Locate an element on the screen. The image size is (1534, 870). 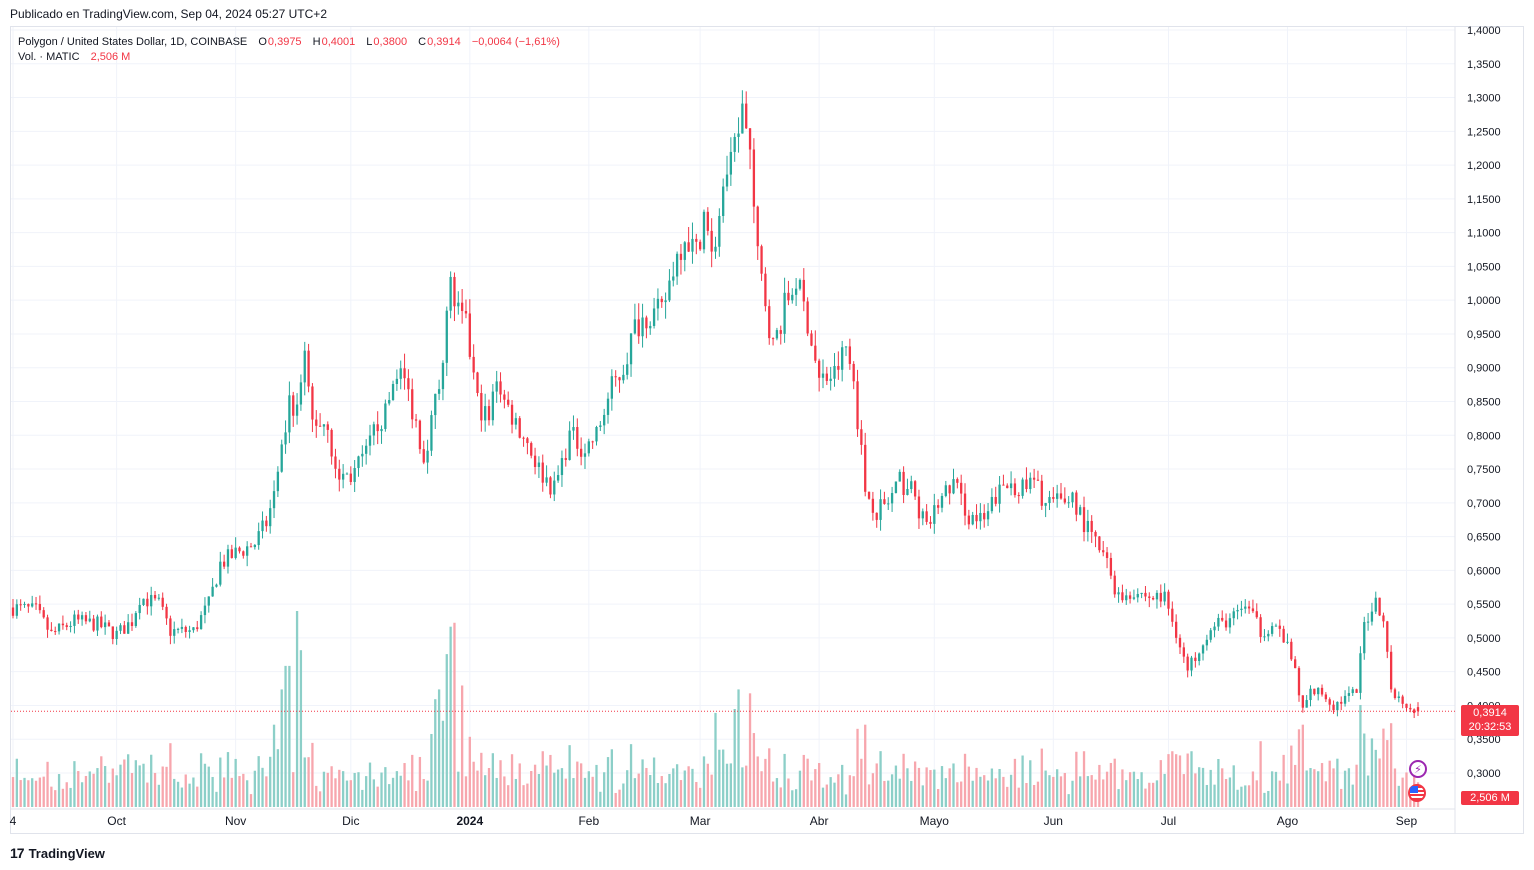
us-flag-icon is located at coordinates (1417, 793).